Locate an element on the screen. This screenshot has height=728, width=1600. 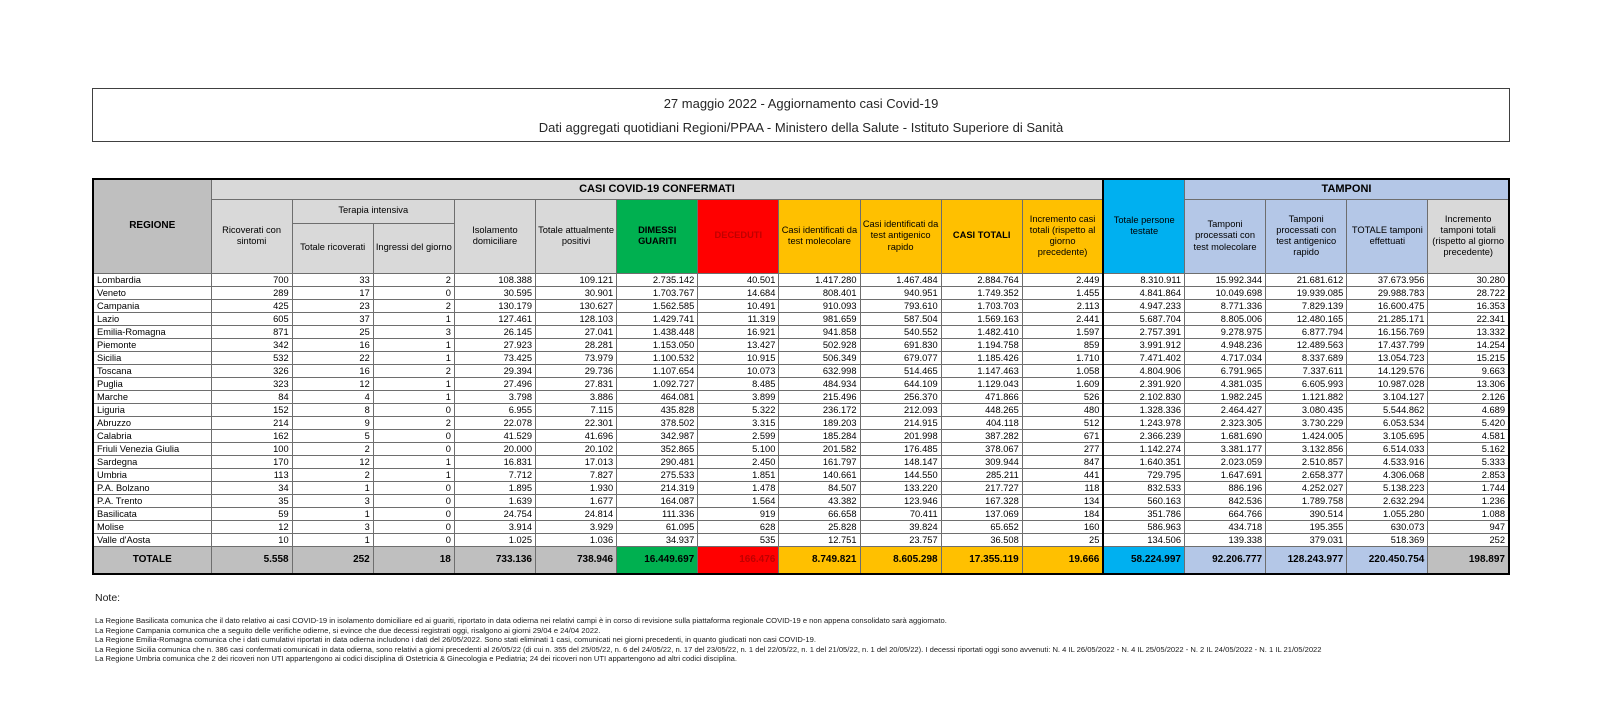
data-cell: 111.336 is located at coordinates (657, 513).